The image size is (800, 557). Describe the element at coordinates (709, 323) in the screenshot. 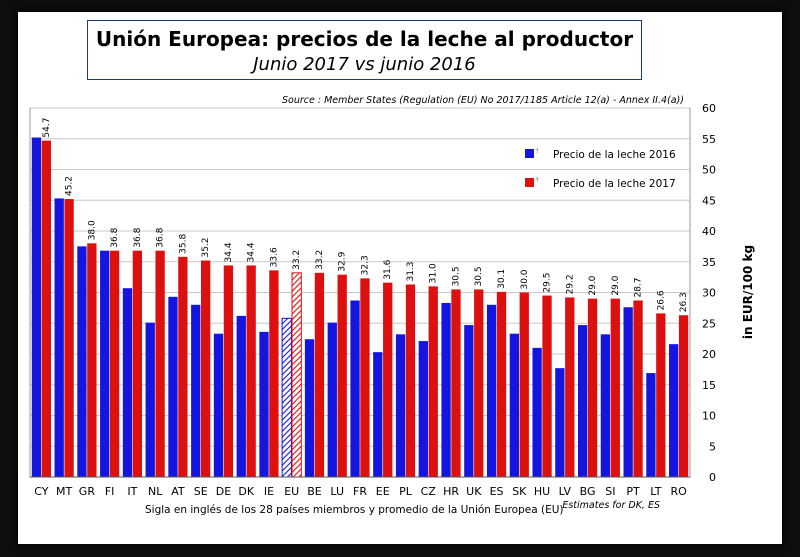

I see `y-tick-label: 25` at that location.